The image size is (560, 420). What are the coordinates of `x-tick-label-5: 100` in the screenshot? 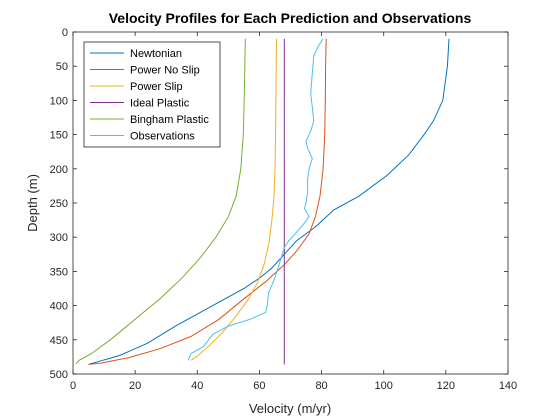 It's located at (384, 386).